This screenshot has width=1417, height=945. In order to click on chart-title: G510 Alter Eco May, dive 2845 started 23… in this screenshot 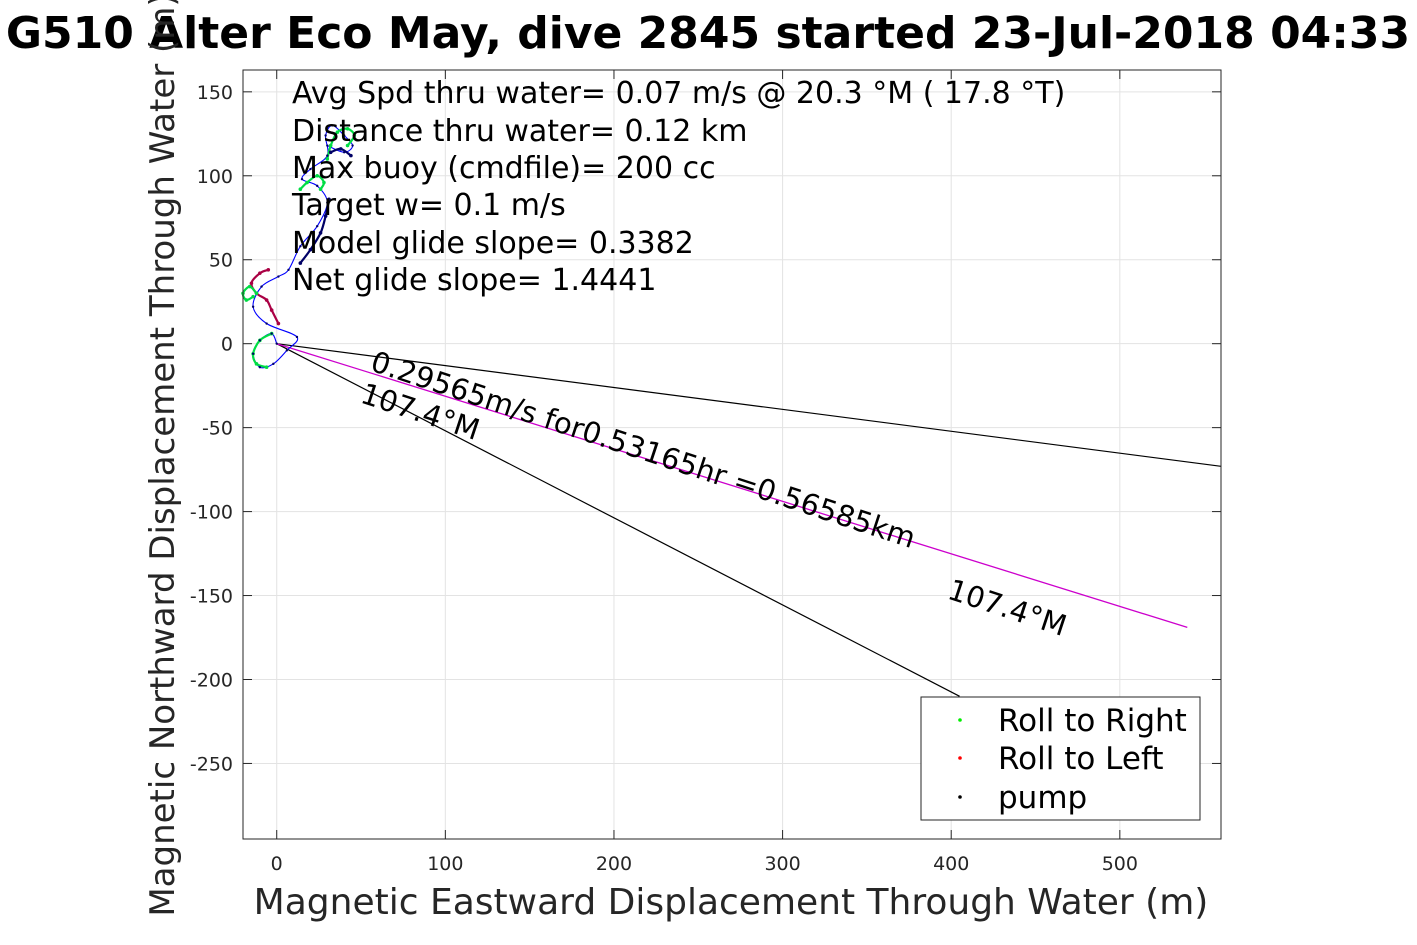, I will do `click(708, 33)`.